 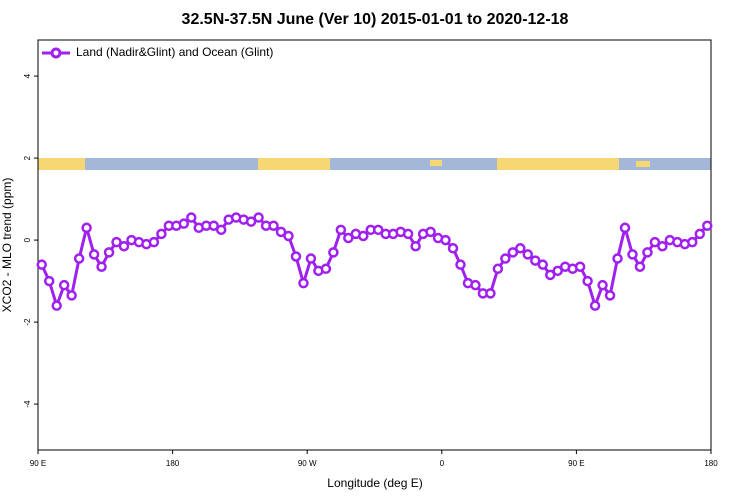 I want to click on legend: Land (Nadir&Glint) and Ocean (Glint), so click(x=157, y=52).